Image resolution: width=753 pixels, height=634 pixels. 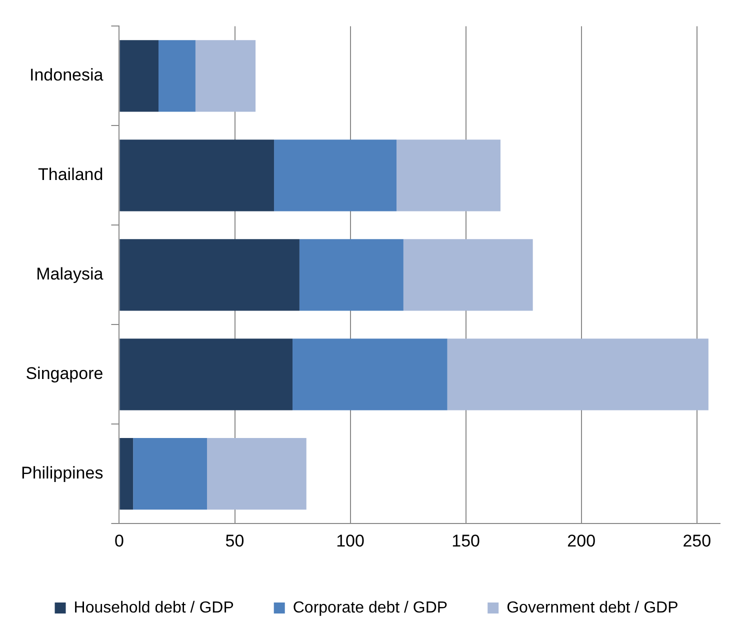 What do you see at coordinates (119, 540) in the screenshot?
I see `x-tick-label: 0` at bounding box center [119, 540].